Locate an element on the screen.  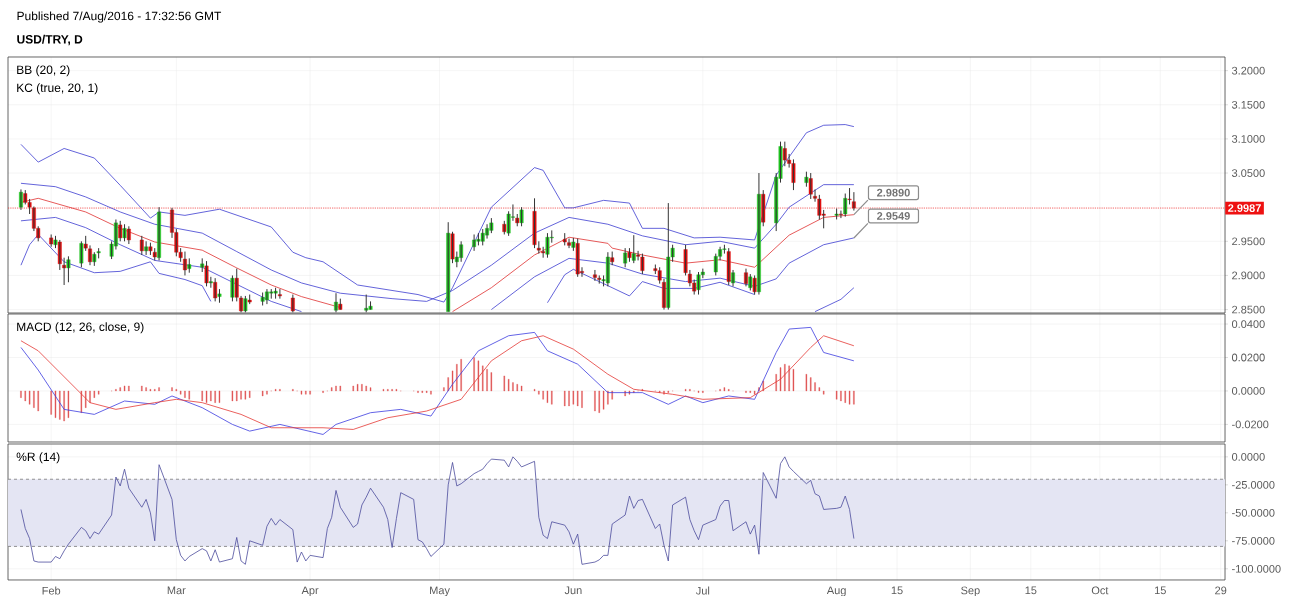
x-tick-label: Mar is located at coordinates (176, 590).